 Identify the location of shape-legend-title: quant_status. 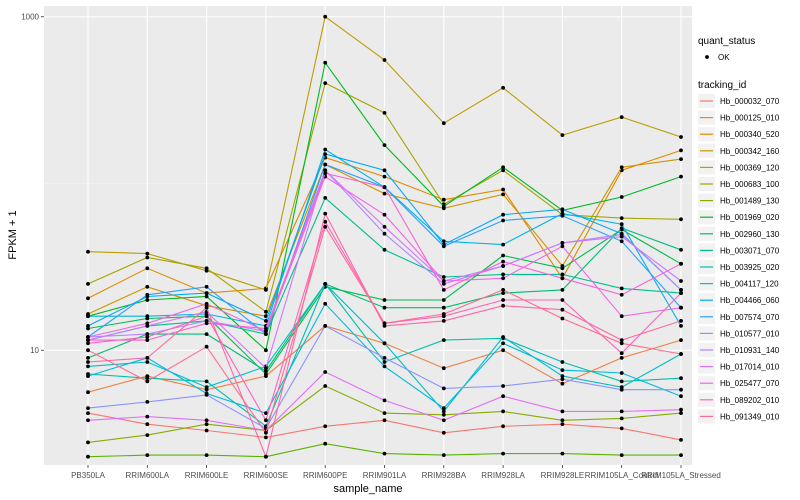
(726, 41).